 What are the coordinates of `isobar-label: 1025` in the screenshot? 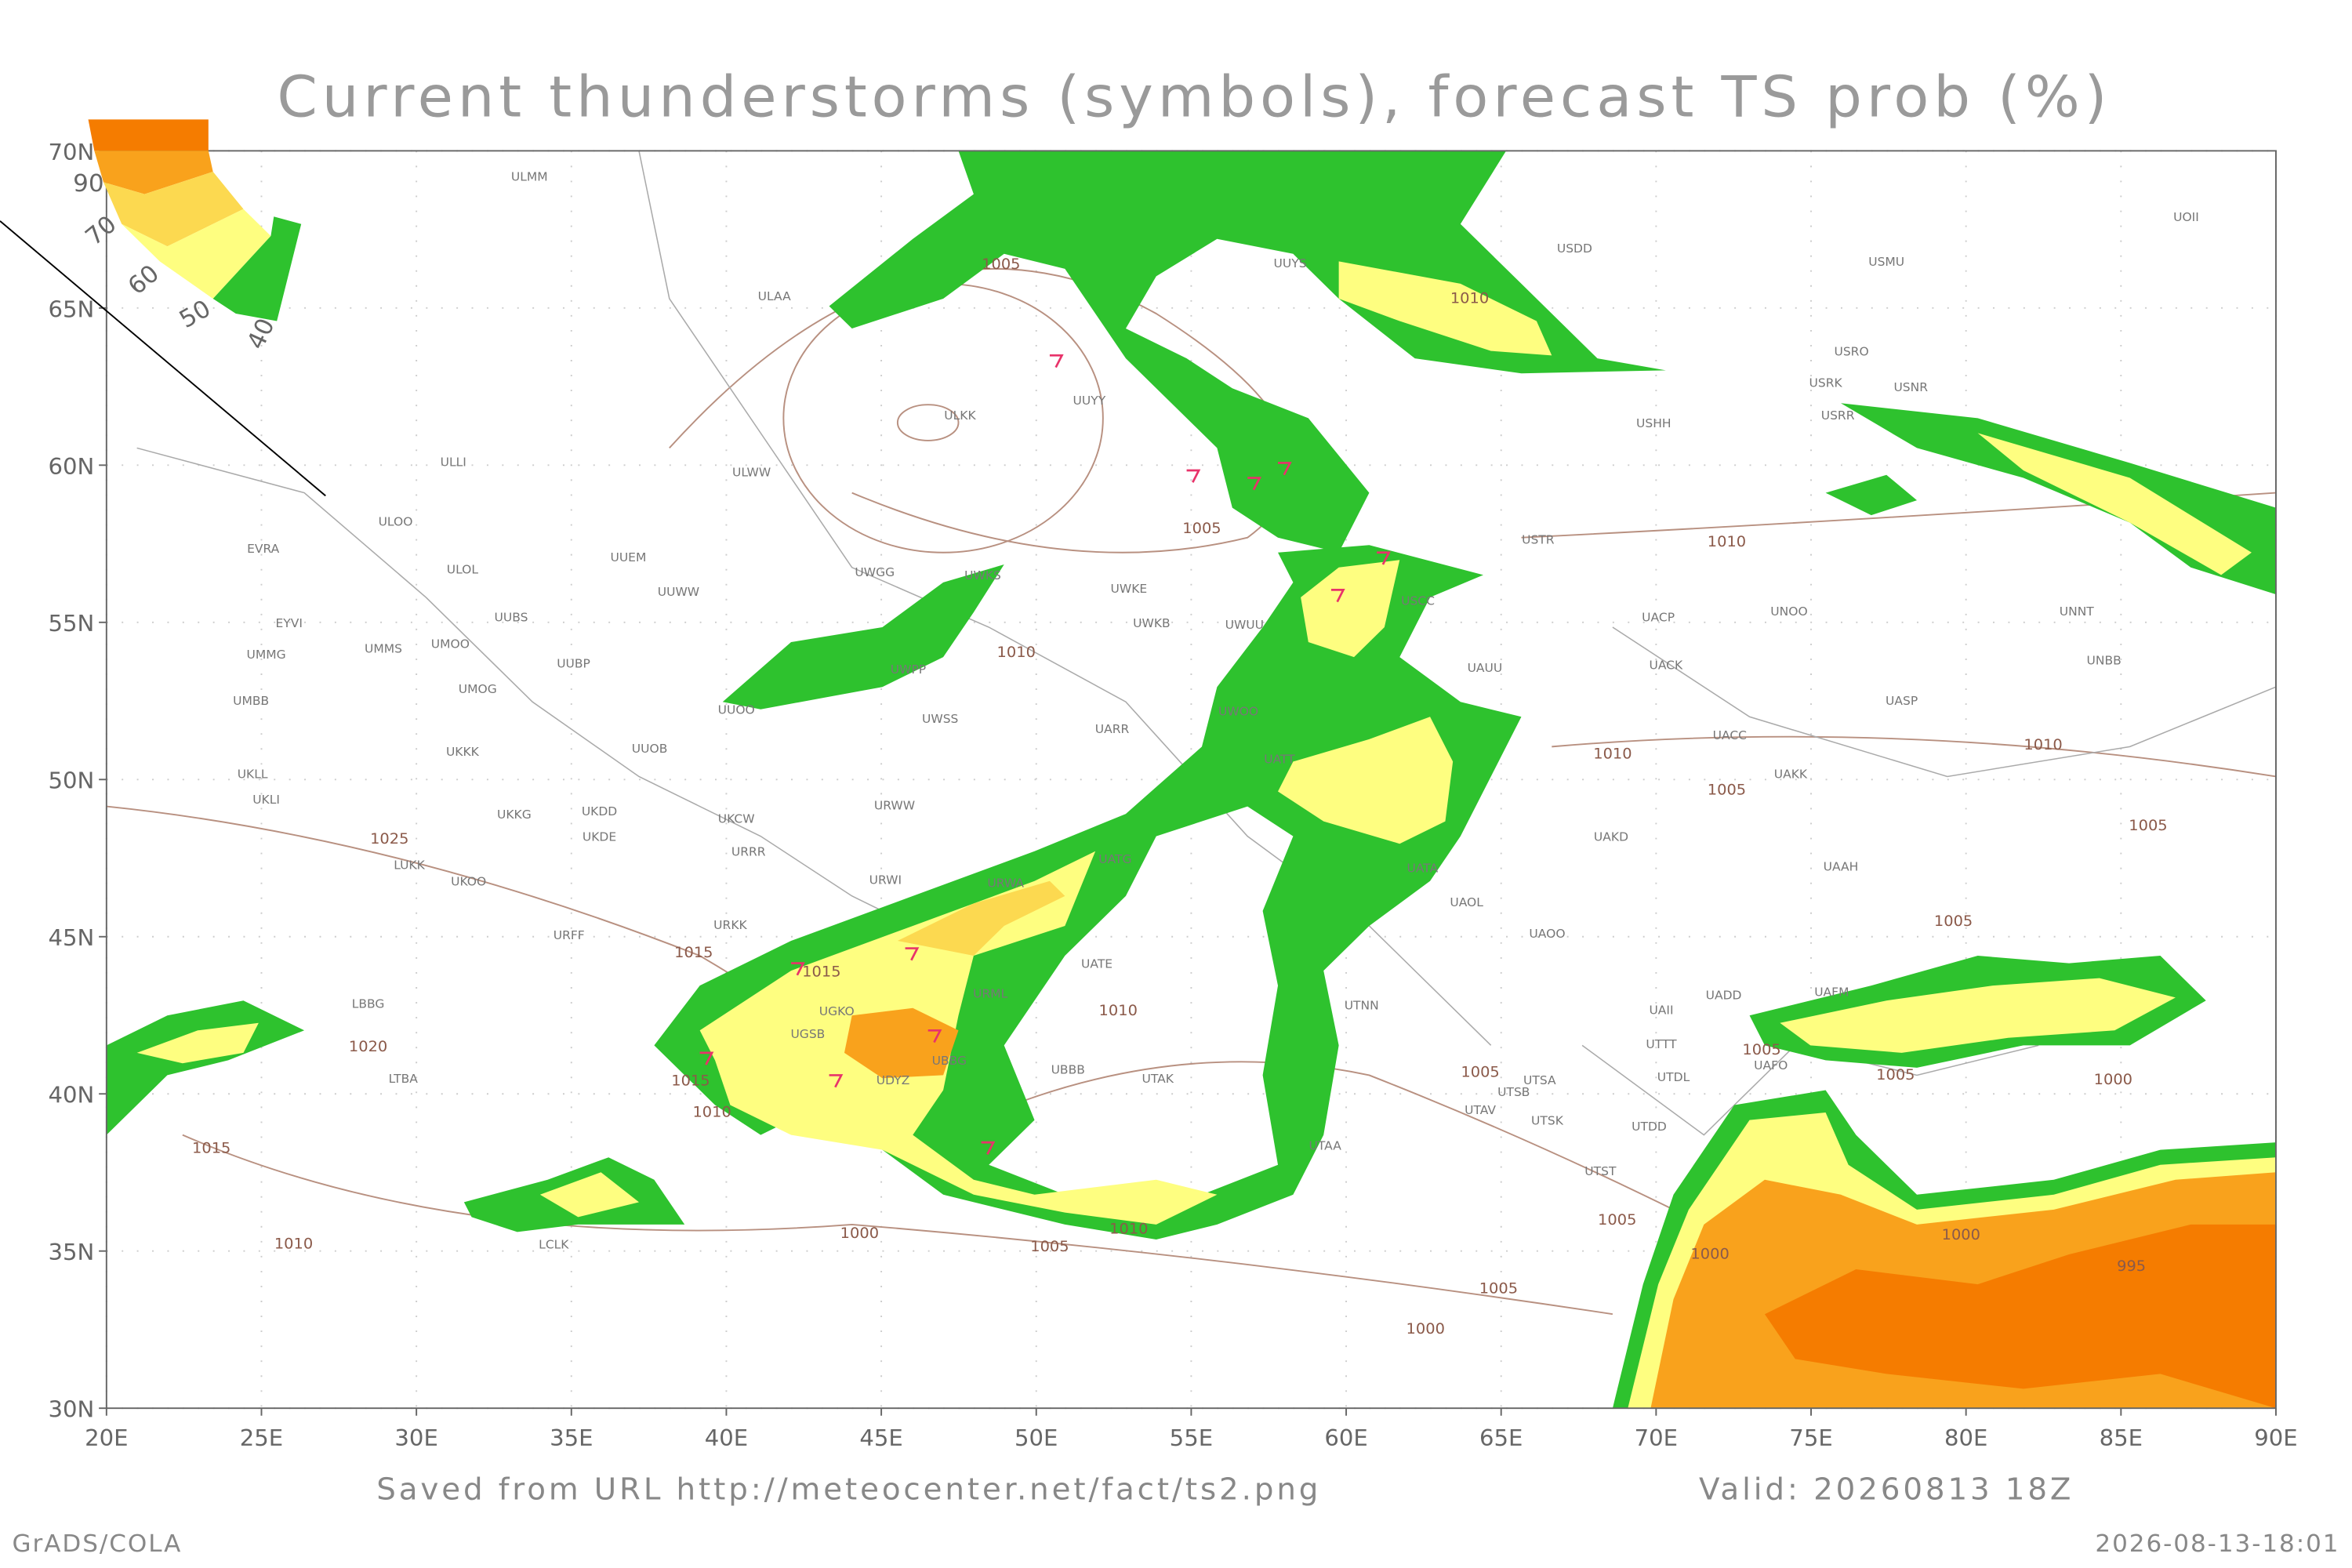 It's located at (389, 838).